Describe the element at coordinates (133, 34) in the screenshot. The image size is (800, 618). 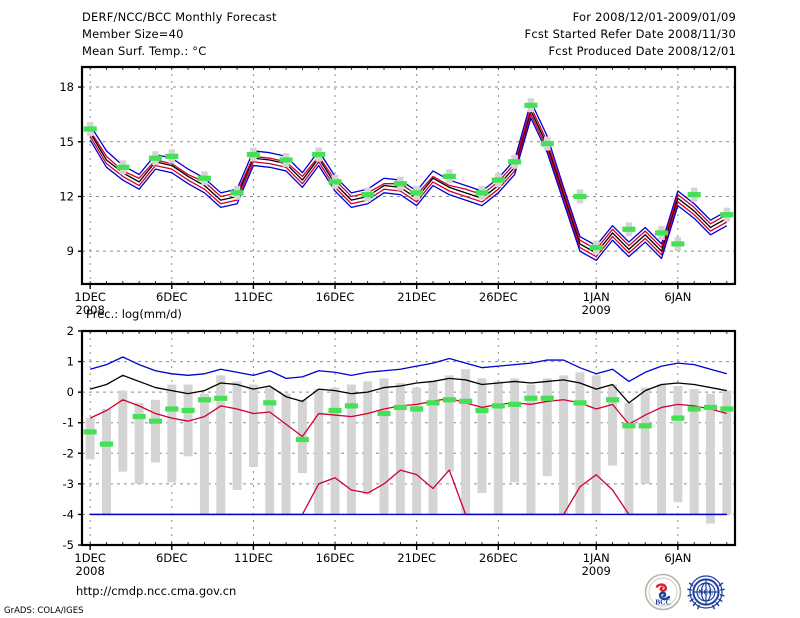
I see `member-size-label: Member Size=40` at that location.